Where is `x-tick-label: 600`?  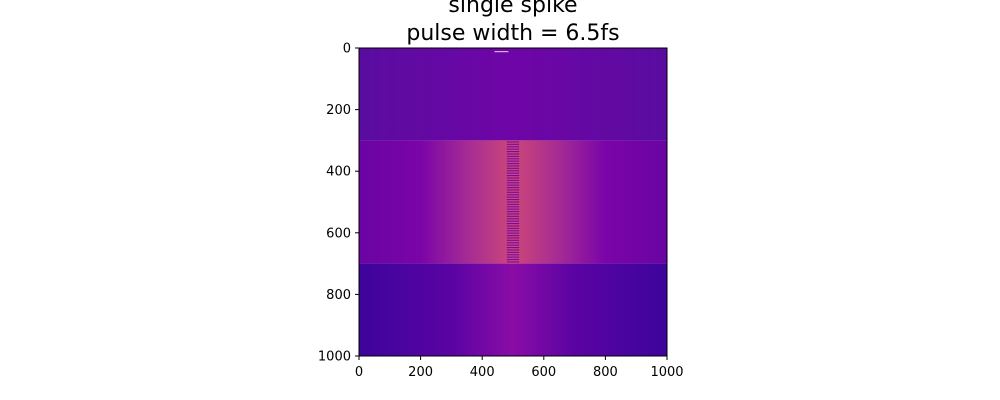 x-tick-label: 600 is located at coordinates (543, 372).